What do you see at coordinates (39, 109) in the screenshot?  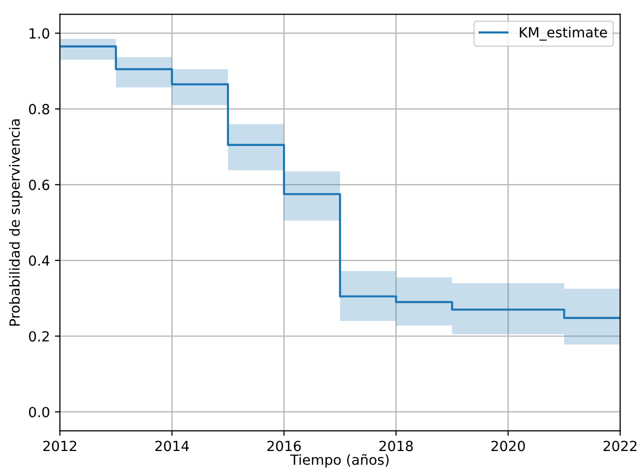 I see `y-tick-label: 0.8` at bounding box center [39, 109].